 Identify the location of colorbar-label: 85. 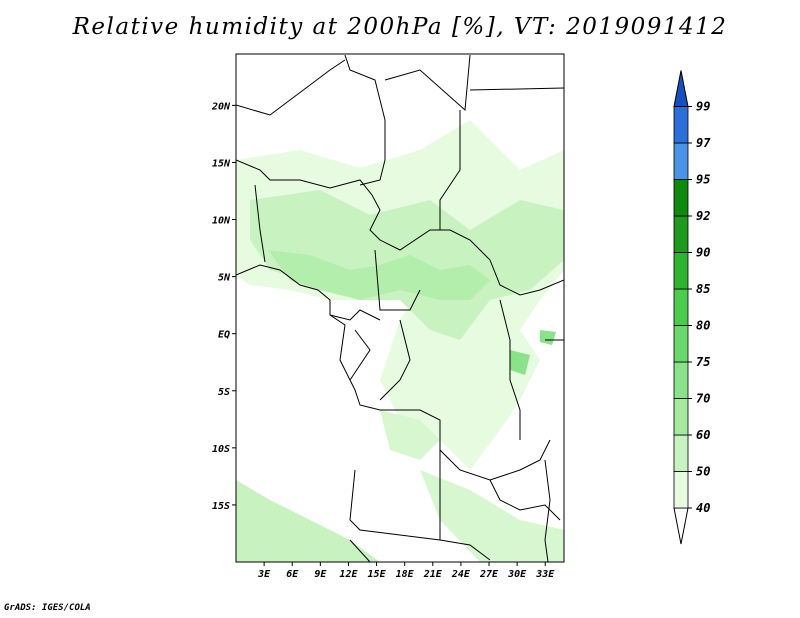
(703, 289).